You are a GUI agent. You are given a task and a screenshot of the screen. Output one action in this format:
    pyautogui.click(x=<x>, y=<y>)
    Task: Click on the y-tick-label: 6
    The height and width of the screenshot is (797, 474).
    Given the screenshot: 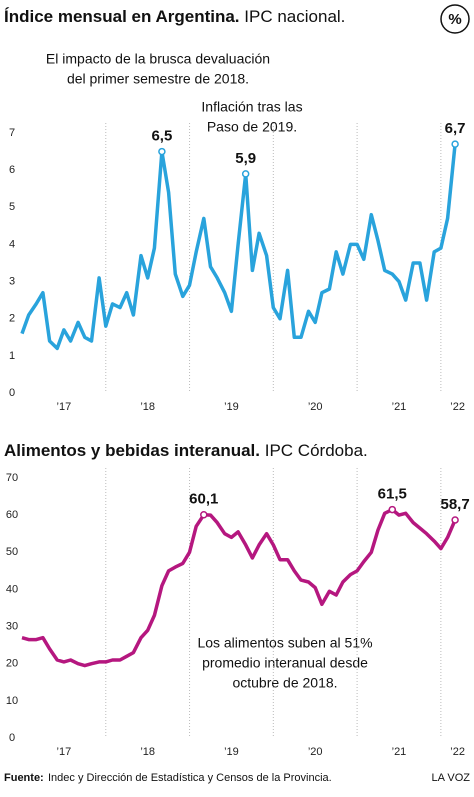 What is the action you would take?
    pyautogui.click(x=12, y=170)
    